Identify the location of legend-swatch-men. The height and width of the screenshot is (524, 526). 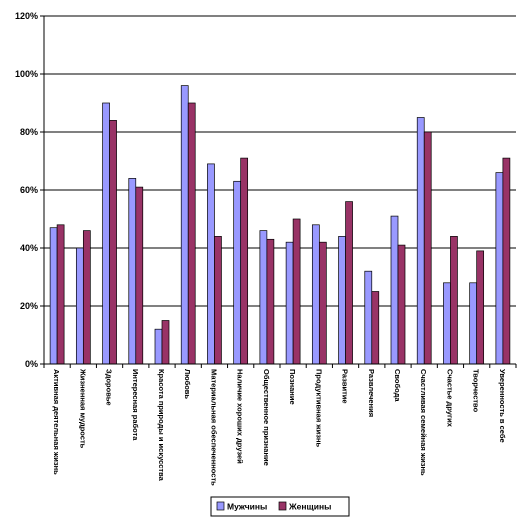
(220, 506).